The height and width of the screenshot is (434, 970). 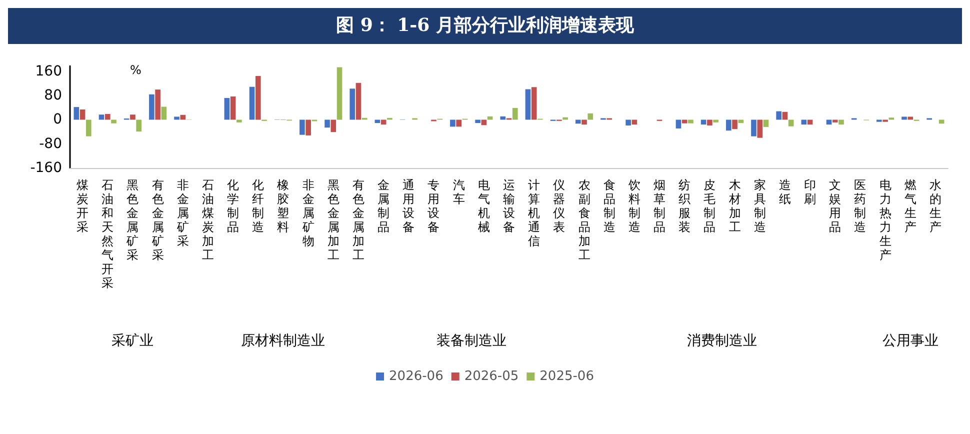 What do you see at coordinates (860, 206) in the screenshot?
I see `x-tick-label: 医药制造` at bounding box center [860, 206].